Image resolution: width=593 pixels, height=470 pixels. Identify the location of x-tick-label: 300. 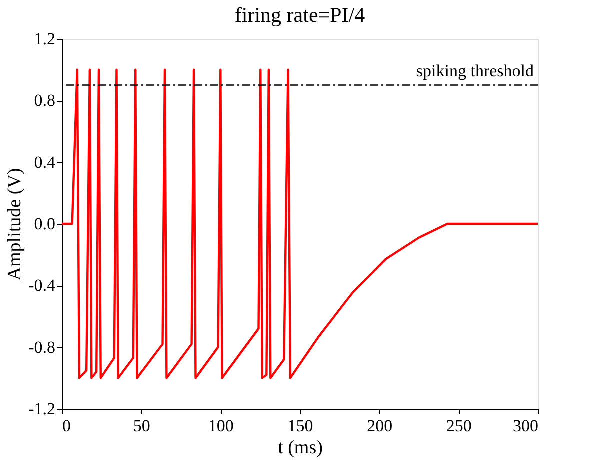
(525, 426).